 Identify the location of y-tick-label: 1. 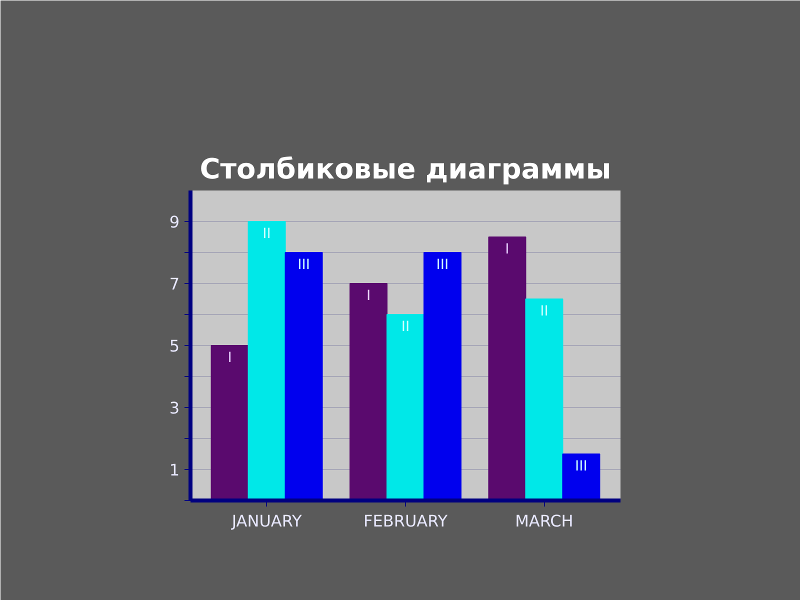
(174, 470).